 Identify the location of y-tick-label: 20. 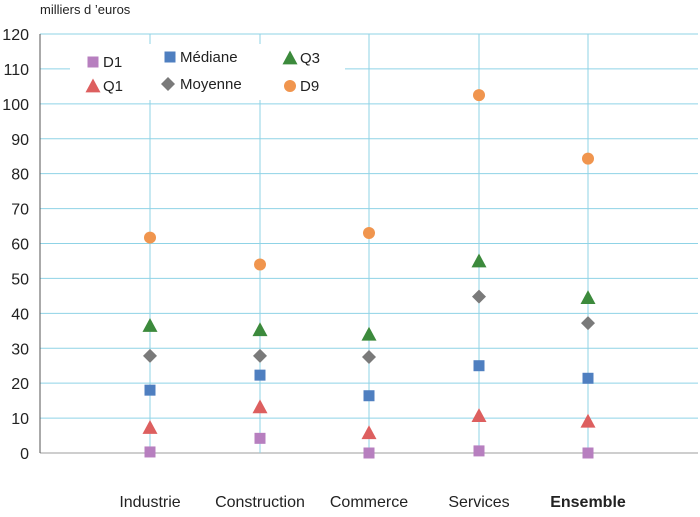
(20, 384).